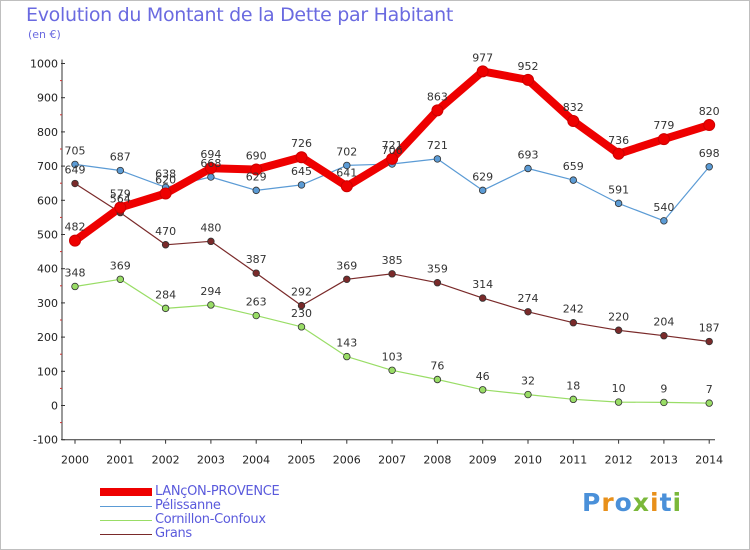 This screenshot has height=550, width=750. I want to click on data-label: 659, so click(573, 166).